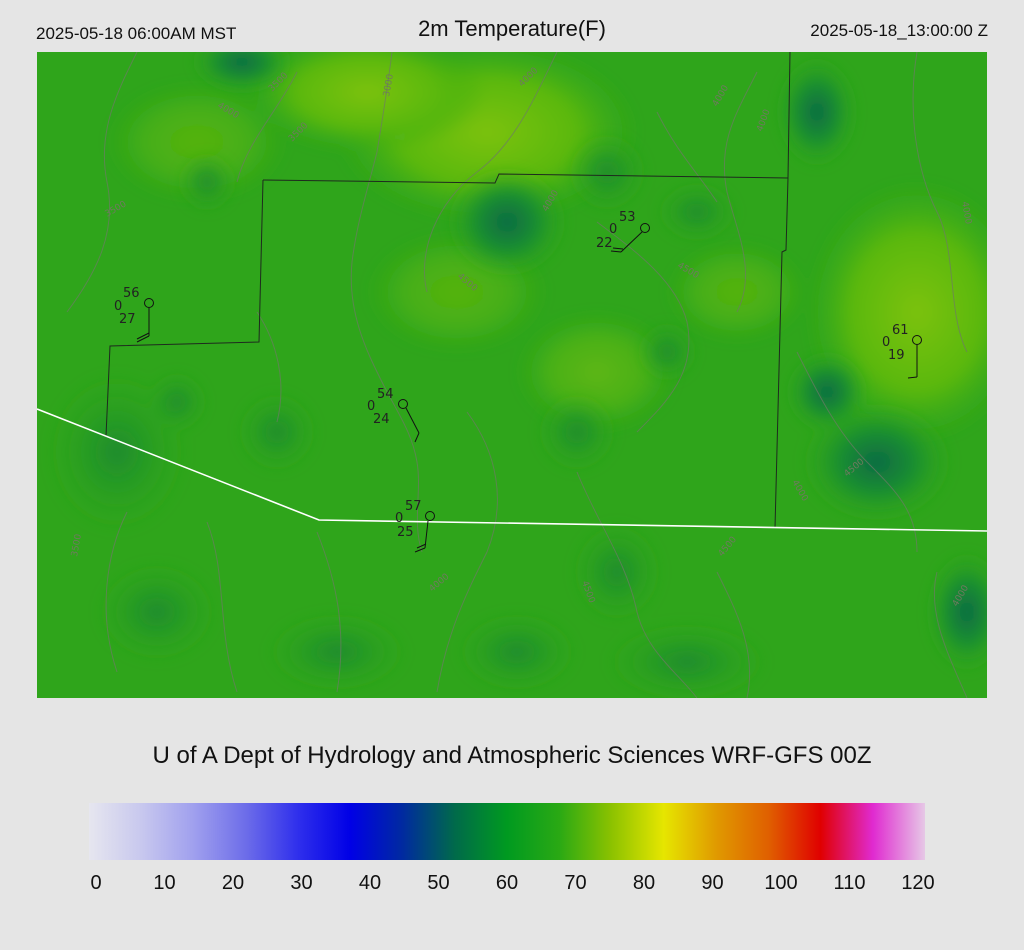 The image size is (1024, 950). What do you see at coordinates (849, 883) in the screenshot?
I see `colorbar-tick: 110` at bounding box center [849, 883].